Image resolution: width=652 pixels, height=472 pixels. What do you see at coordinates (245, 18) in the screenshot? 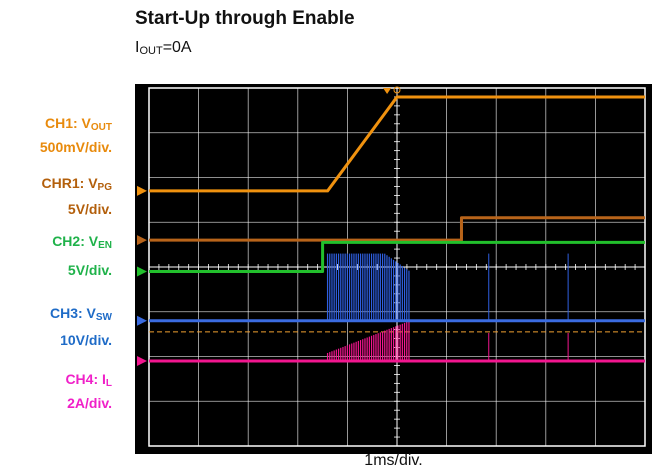
I see `chart-title: Start-Up through Enable` at bounding box center [245, 18].